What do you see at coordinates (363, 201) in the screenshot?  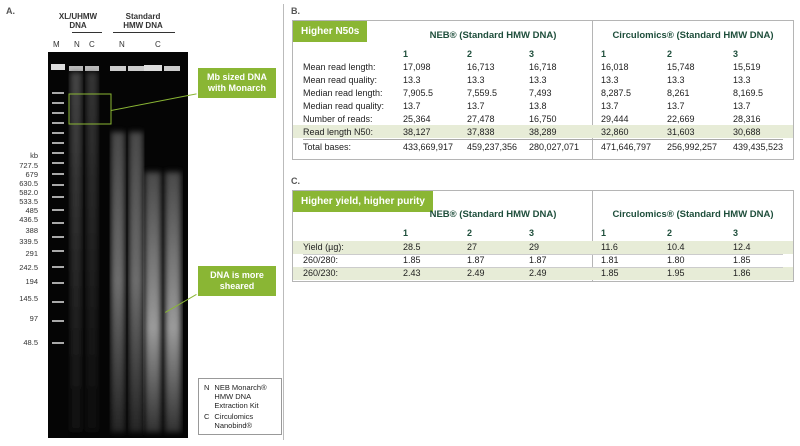 I see `table-c-title: Higher yield, higher purity` at bounding box center [363, 201].